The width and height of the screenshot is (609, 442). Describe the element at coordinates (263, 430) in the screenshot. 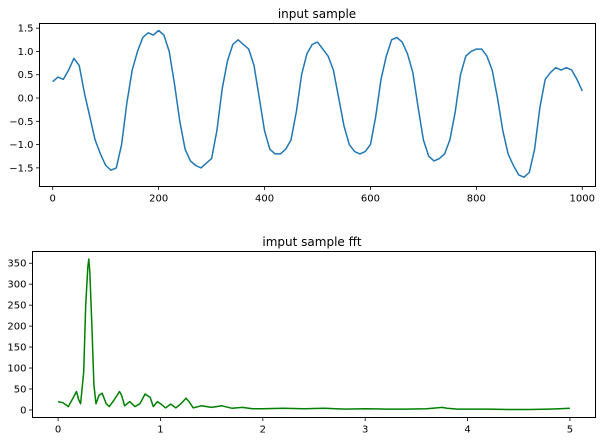

I see `x-tick-label: 2` at that location.